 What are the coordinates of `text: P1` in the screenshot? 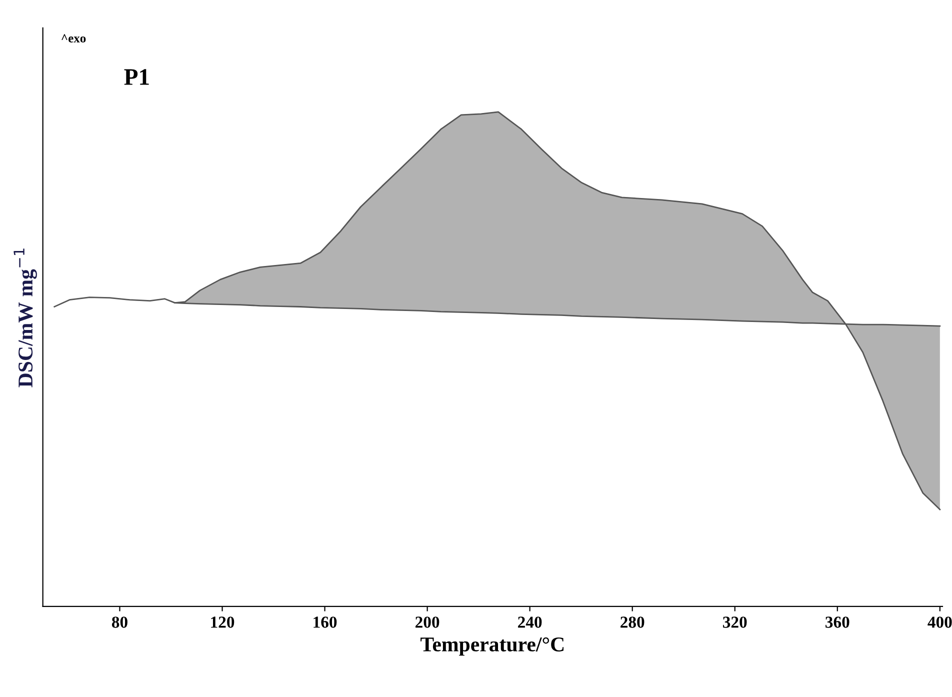 It's located at (136, 77).